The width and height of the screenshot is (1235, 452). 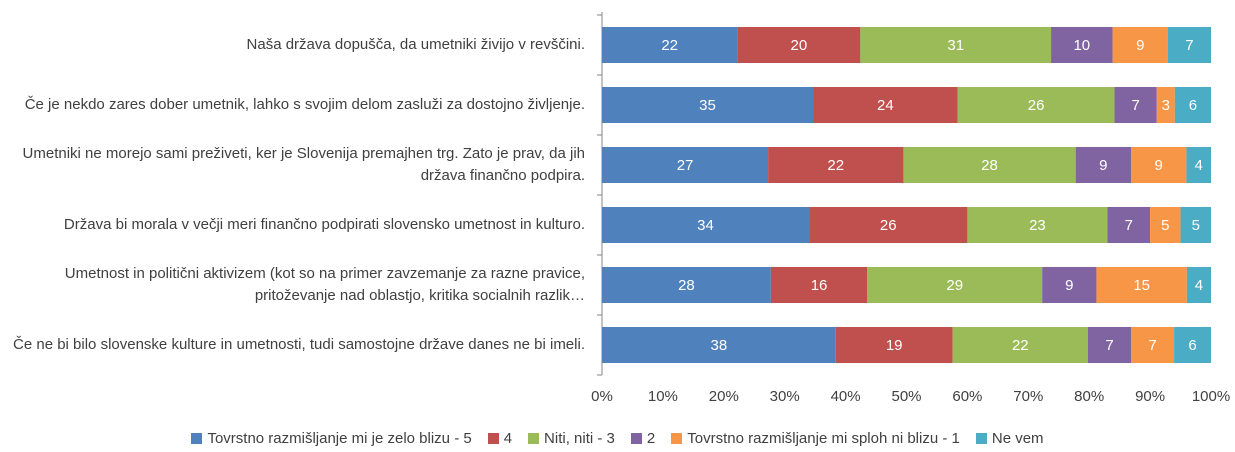 I want to click on data-label: 24, so click(x=885, y=105).